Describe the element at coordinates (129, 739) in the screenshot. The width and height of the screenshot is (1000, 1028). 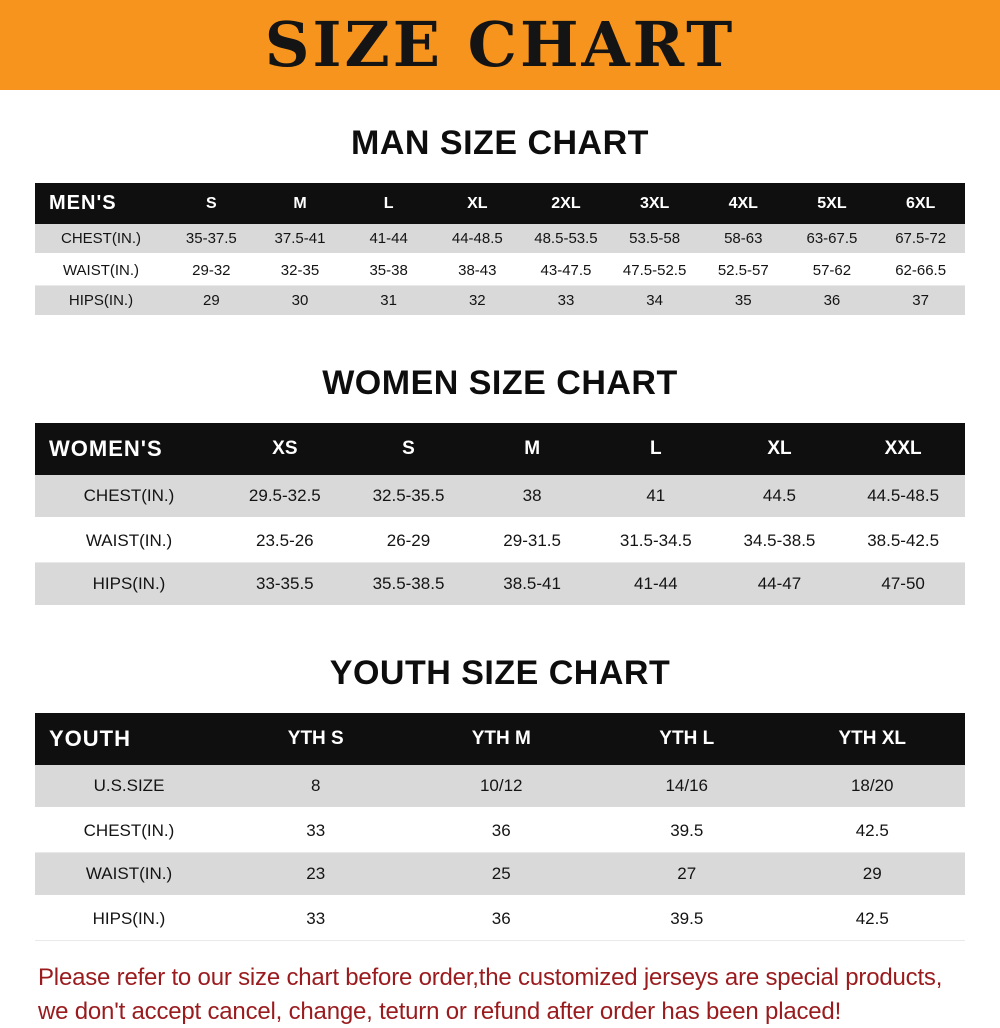
I see `table-corner-label: YOUTH` at that location.